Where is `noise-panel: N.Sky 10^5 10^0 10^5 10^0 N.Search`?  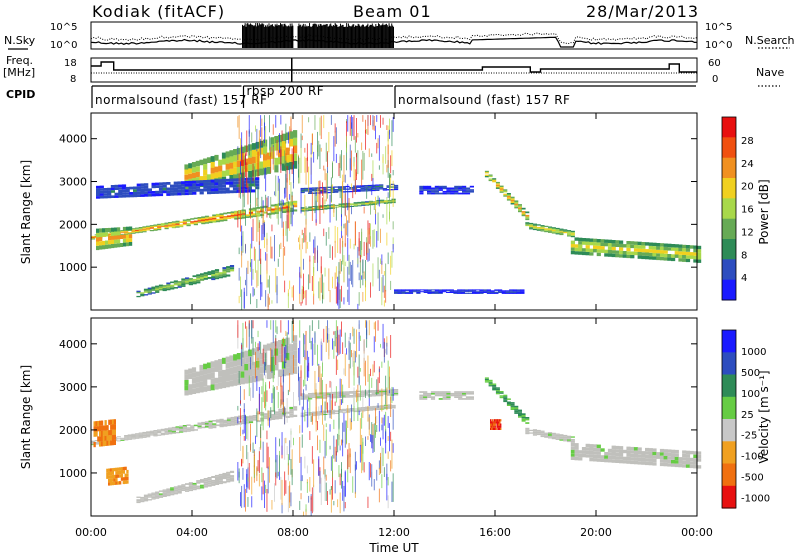 noise-panel: N.Sky 10^5 10^0 10^5 10^0 N.Search is located at coordinates (399, 36).